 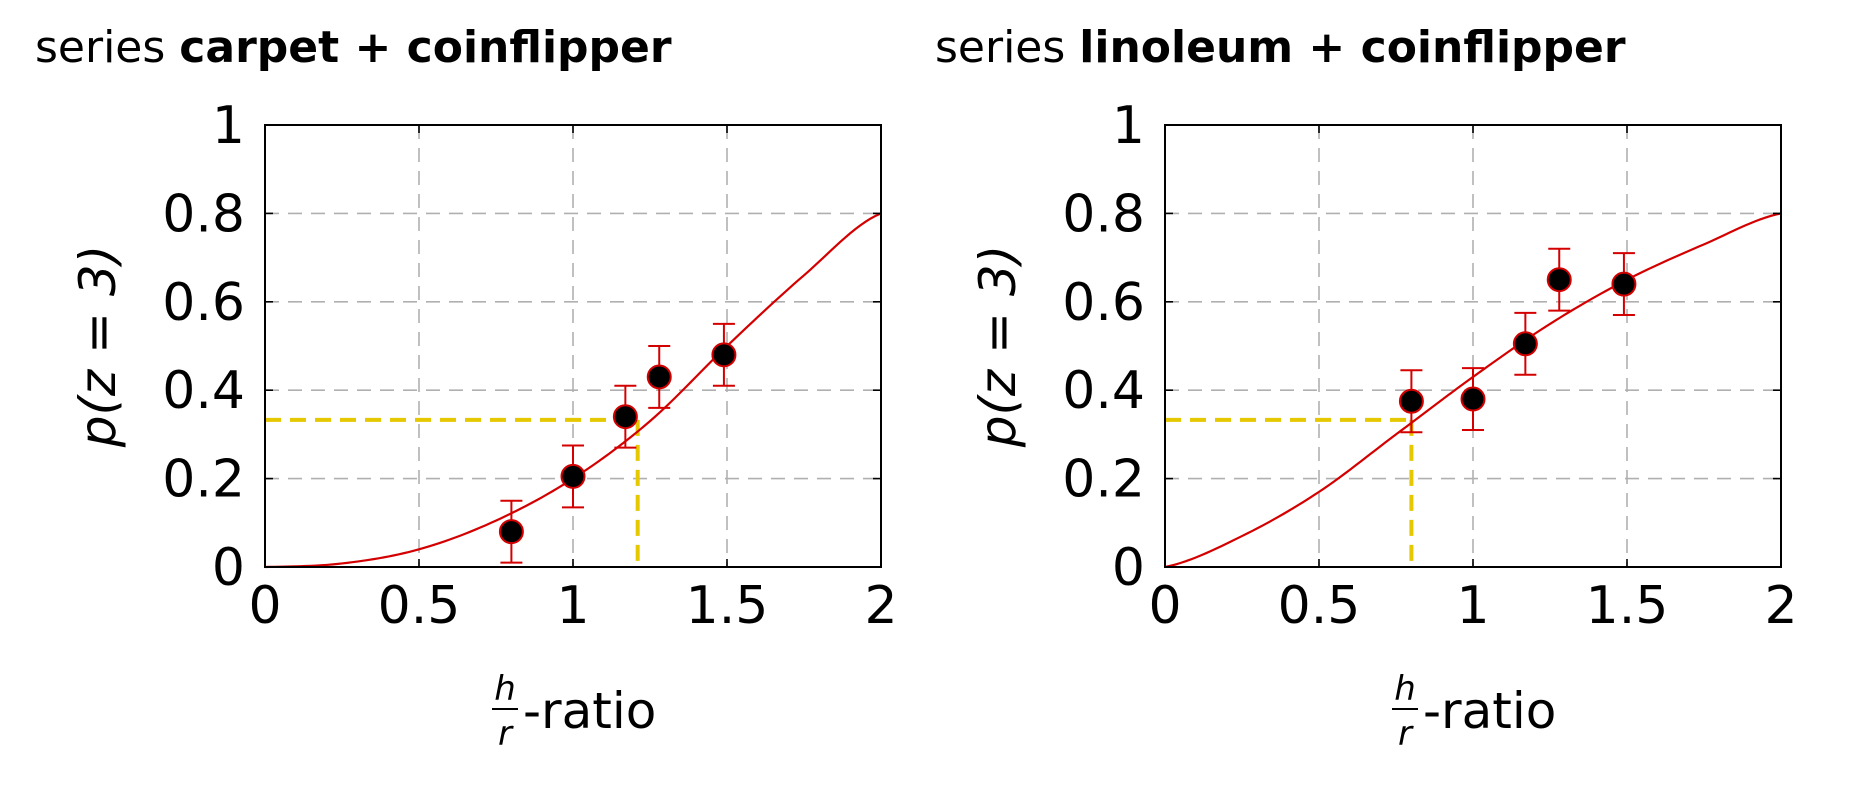 I want to click on chart-title: series linoleum + coinflipper, so click(x=1280, y=47).